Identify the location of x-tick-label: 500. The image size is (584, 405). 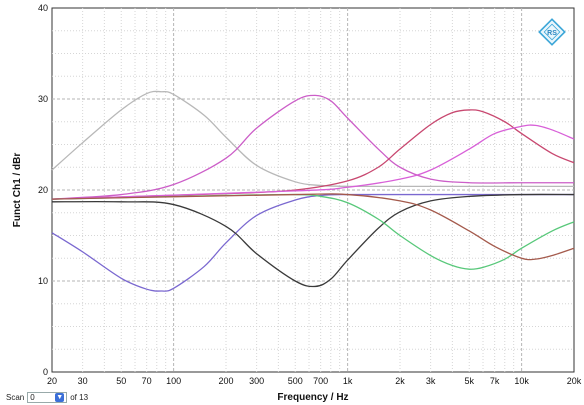
(295, 381).